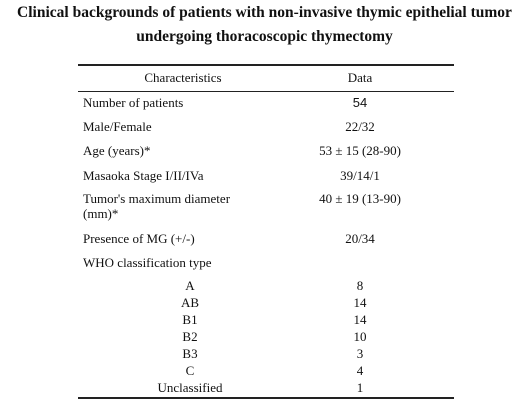 The height and width of the screenshot is (408, 529). I want to click on row-label: WHO classification type, so click(147, 262).